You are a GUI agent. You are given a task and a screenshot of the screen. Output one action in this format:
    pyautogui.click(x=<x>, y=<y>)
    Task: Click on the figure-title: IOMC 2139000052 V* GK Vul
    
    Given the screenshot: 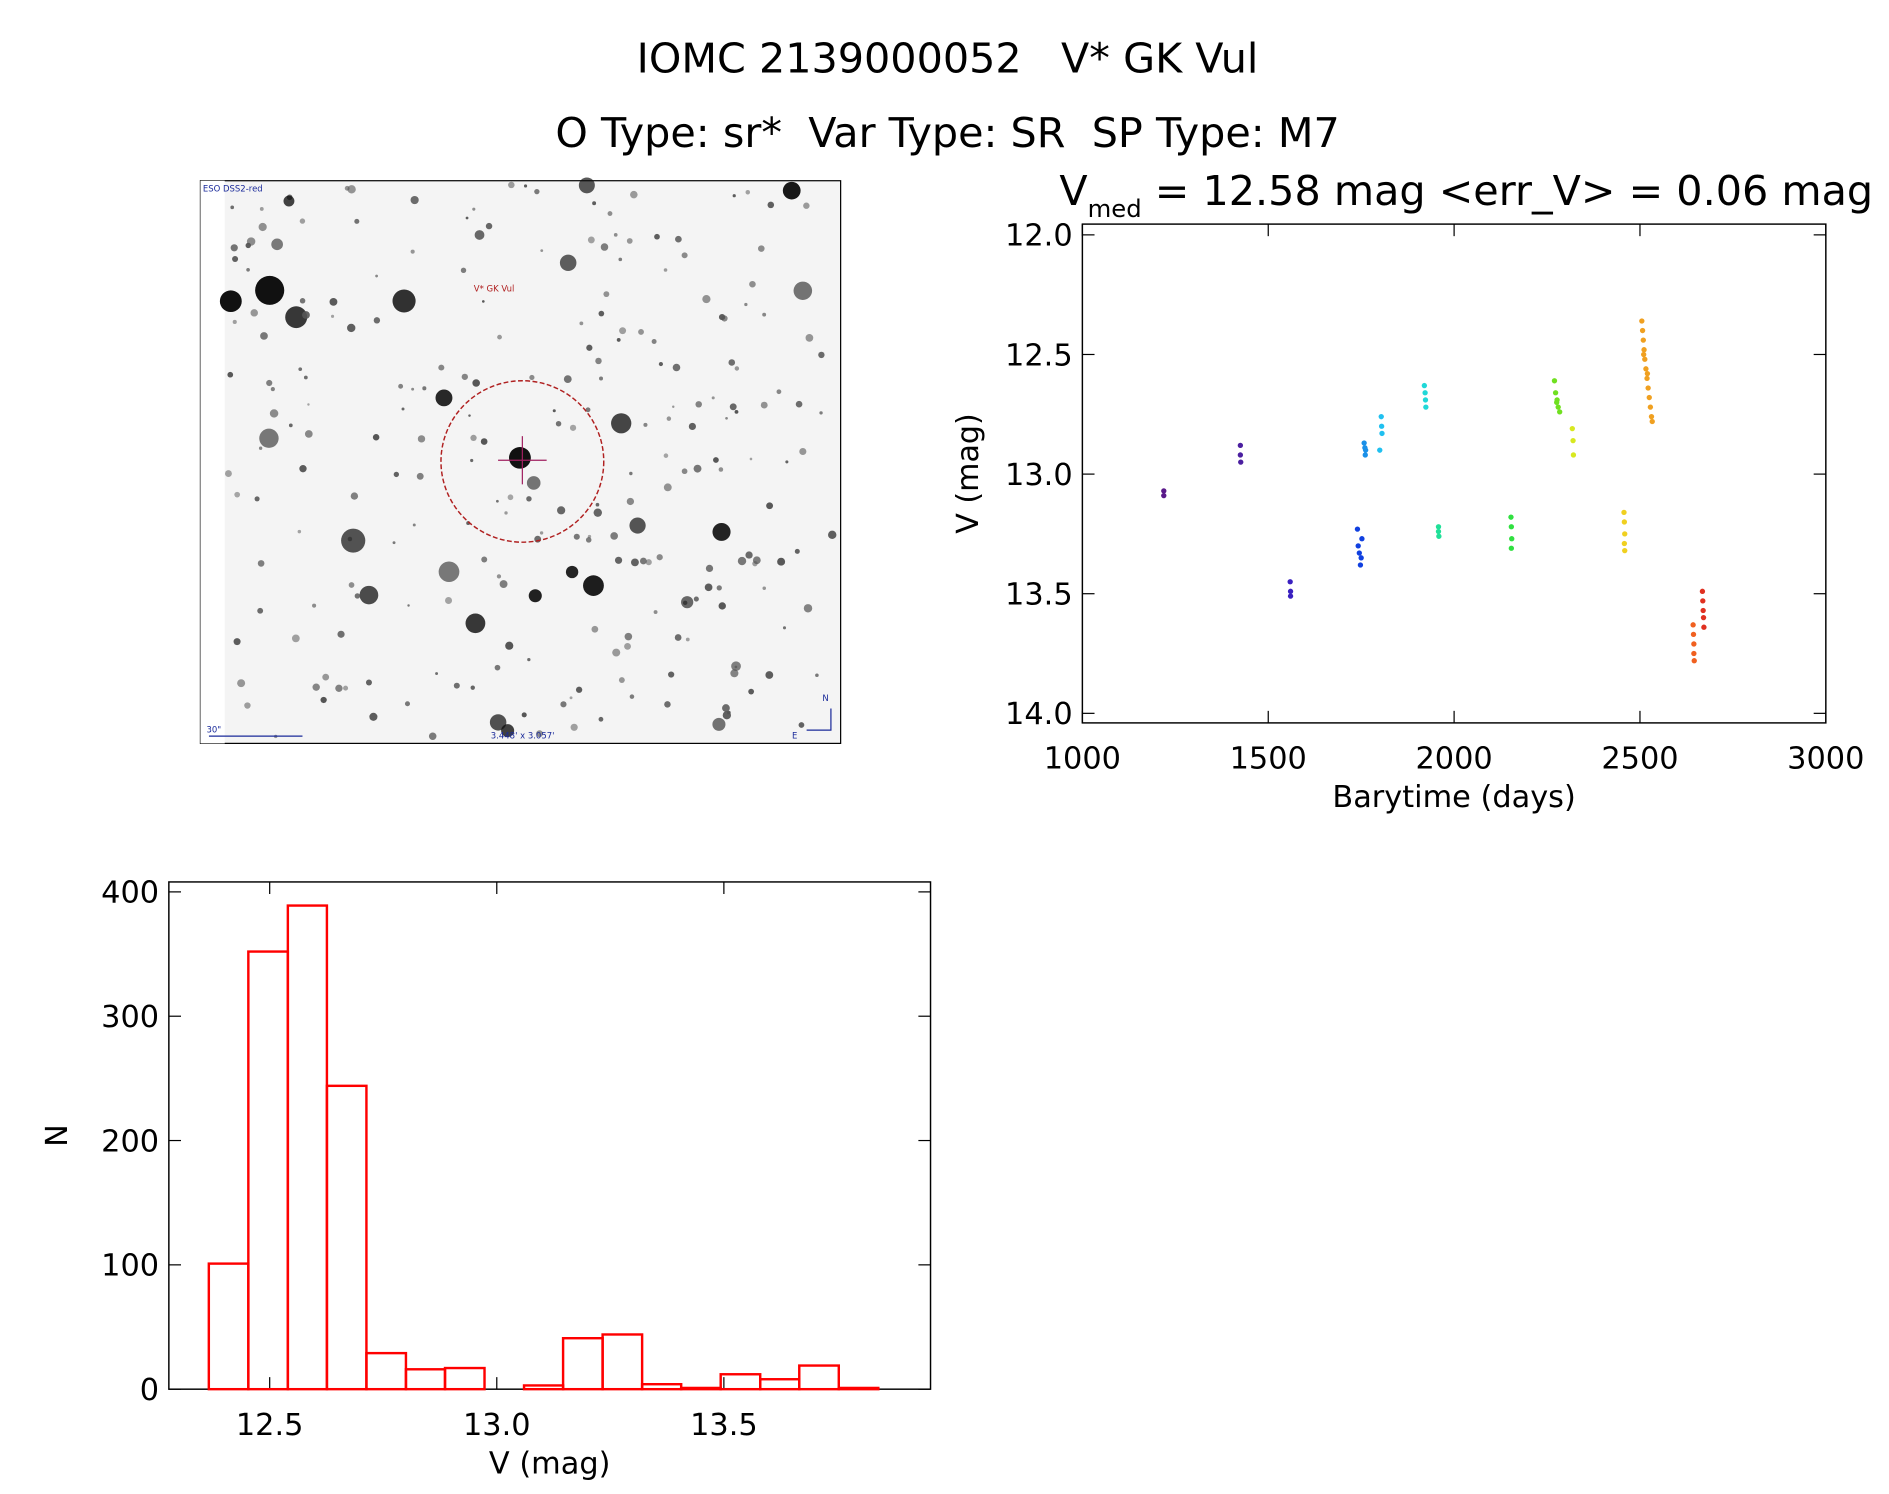 What is the action you would take?
    pyautogui.click(x=948, y=58)
    